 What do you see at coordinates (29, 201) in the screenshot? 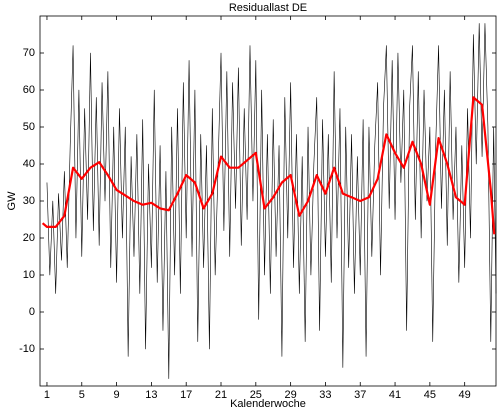
I see `y-tick-label: 30` at bounding box center [29, 201].